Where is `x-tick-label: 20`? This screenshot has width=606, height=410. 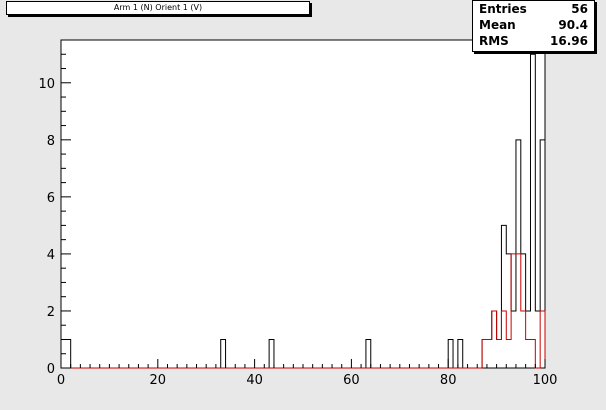
x-tick-label: 20 is located at coordinates (158, 380).